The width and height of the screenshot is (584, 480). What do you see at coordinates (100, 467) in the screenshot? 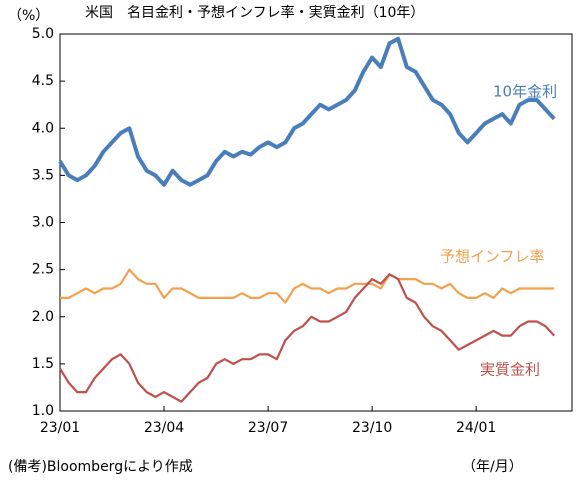
I see `source-note: (備考)Bloombergにより作成` at bounding box center [100, 467].